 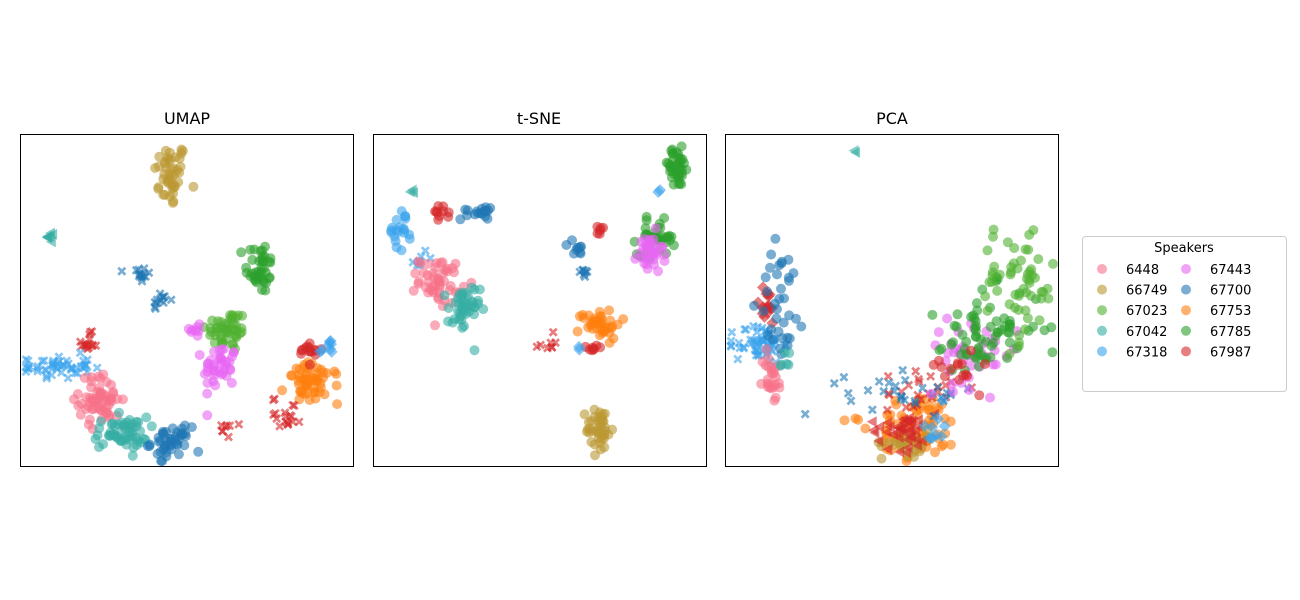 What do you see at coordinates (187, 118) in the screenshot?
I see `umap-title: UMAP` at bounding box center [187, 118].